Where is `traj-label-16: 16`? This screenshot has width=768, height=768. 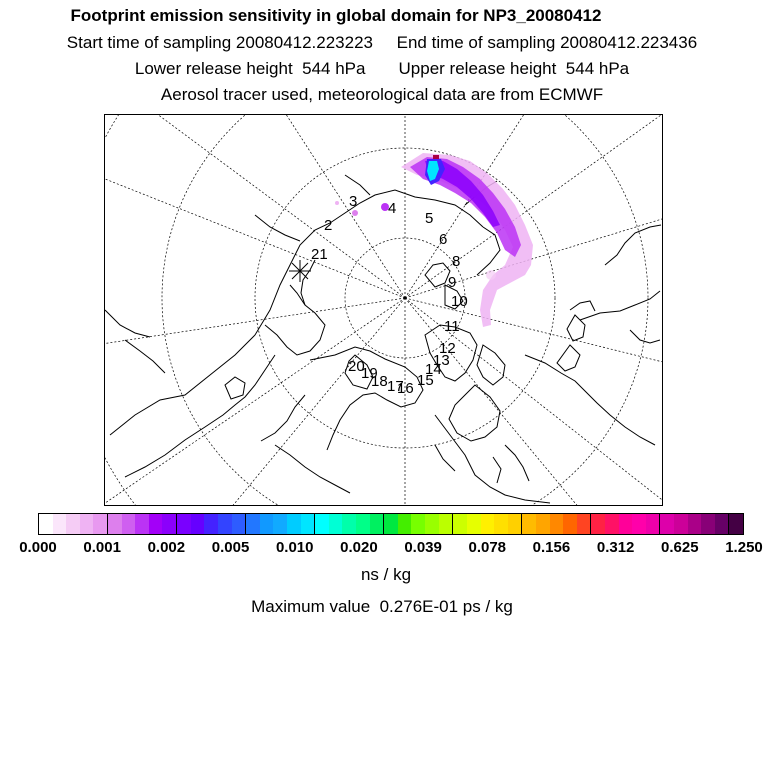
traj-label-16: 16 is located at coordinates (405, 388).